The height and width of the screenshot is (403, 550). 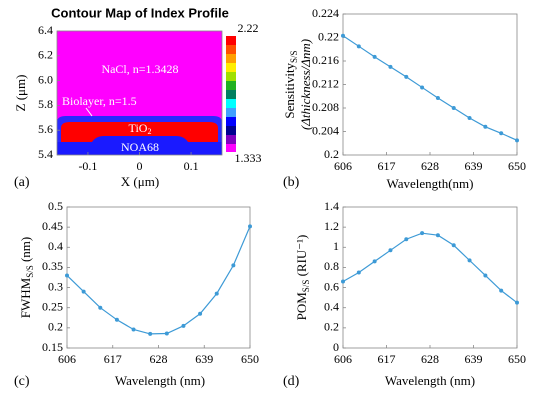 I want to click on region-text: NaCl, n=1.3428, so click(x=139, y=69).